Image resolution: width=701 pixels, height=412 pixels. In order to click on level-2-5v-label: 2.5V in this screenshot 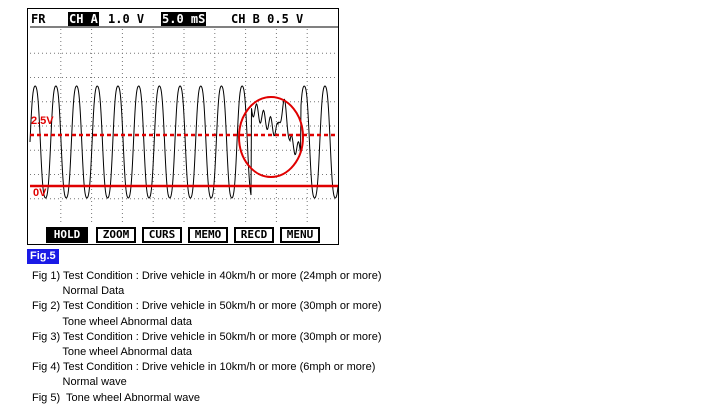, I will do `click(42, 121)`.